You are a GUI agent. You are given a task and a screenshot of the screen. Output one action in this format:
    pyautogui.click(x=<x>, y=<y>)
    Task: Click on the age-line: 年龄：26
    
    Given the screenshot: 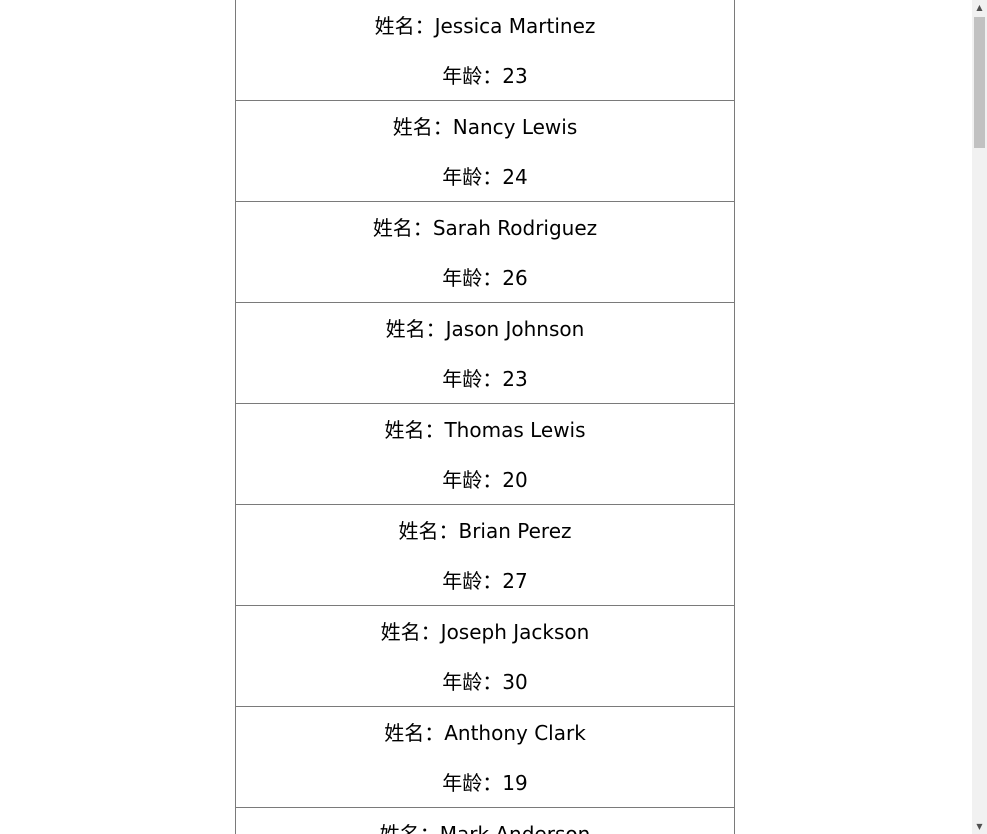 What is the action you would take?
    pyautogui.click(x=485, y=278)
    